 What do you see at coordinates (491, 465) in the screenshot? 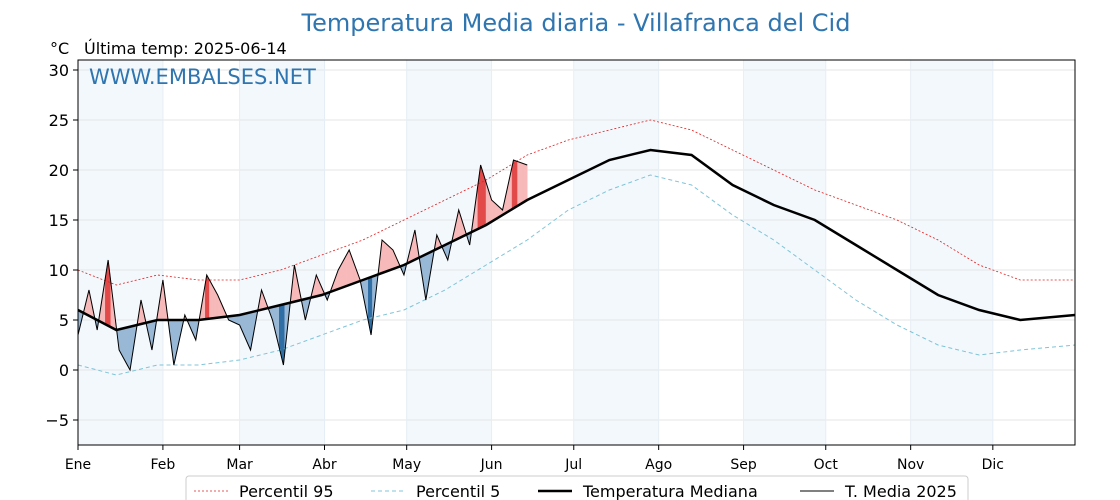
I see `x-tick-label: Jun` at bounding box center [491, 465].